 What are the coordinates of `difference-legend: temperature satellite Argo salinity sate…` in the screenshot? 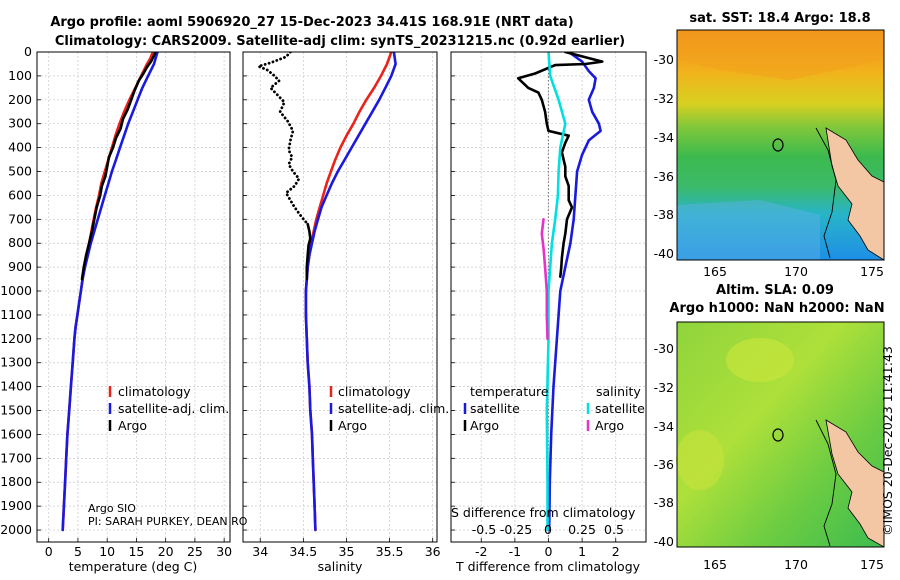 It's located at (554, 408).